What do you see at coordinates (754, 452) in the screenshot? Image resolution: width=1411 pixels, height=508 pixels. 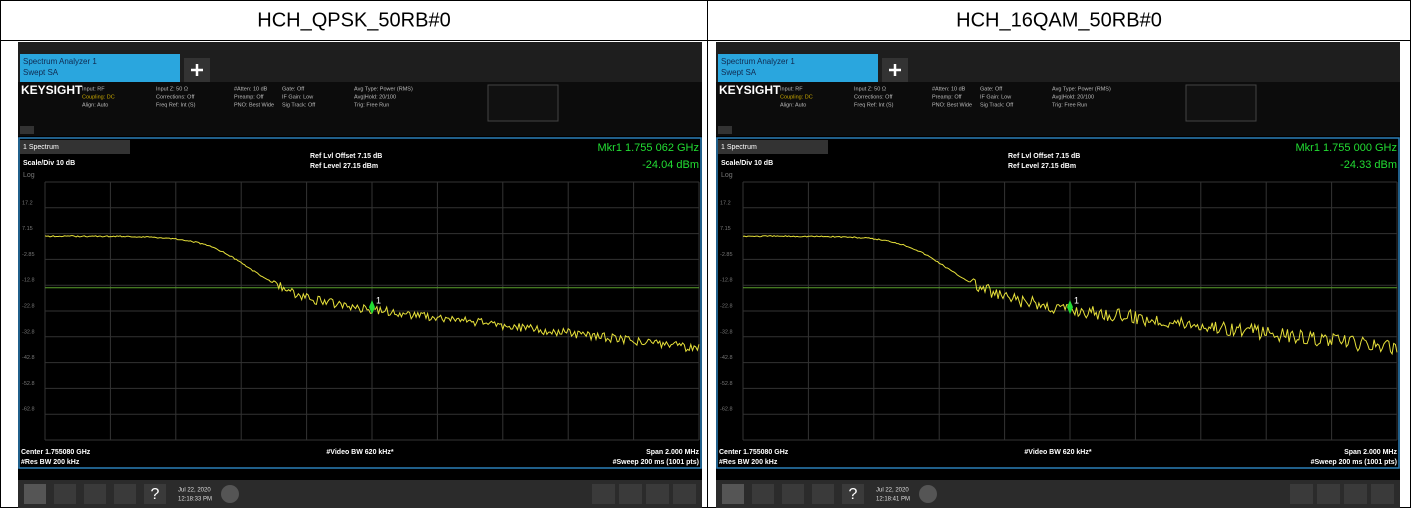 I see `center-freq: Center 1.755080 GHz` at bounding box center [754, 452].